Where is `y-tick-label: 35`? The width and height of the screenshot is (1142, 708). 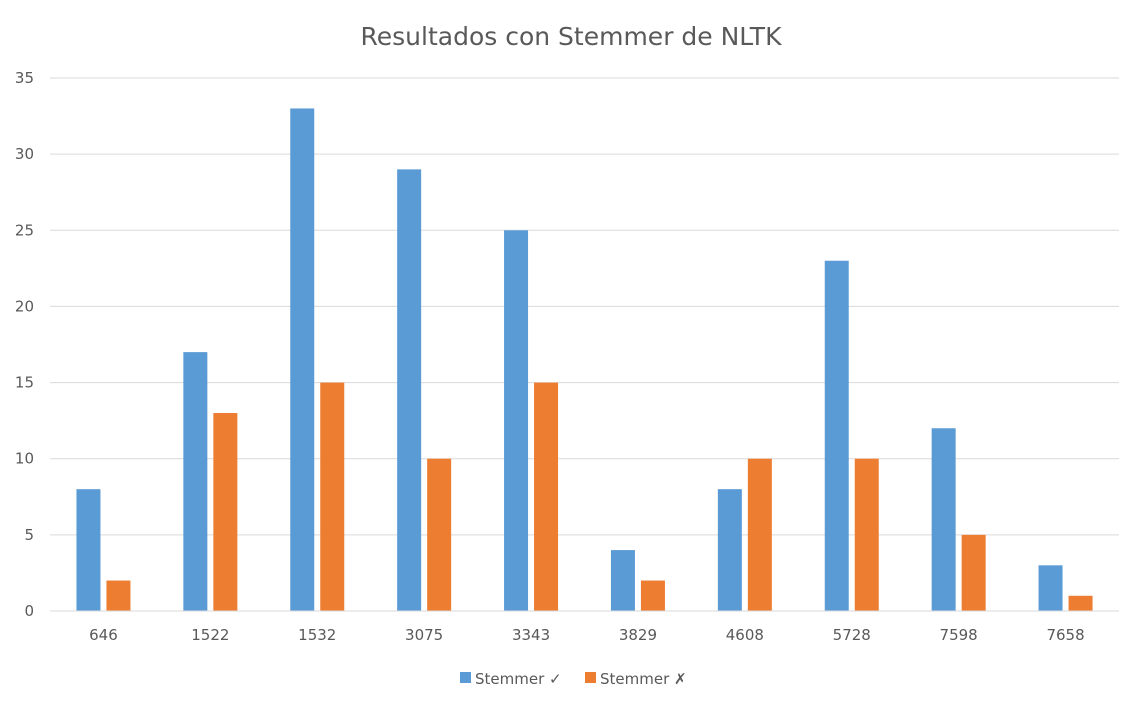 y-tick-label: 35 is located at coordinates (24, 78).